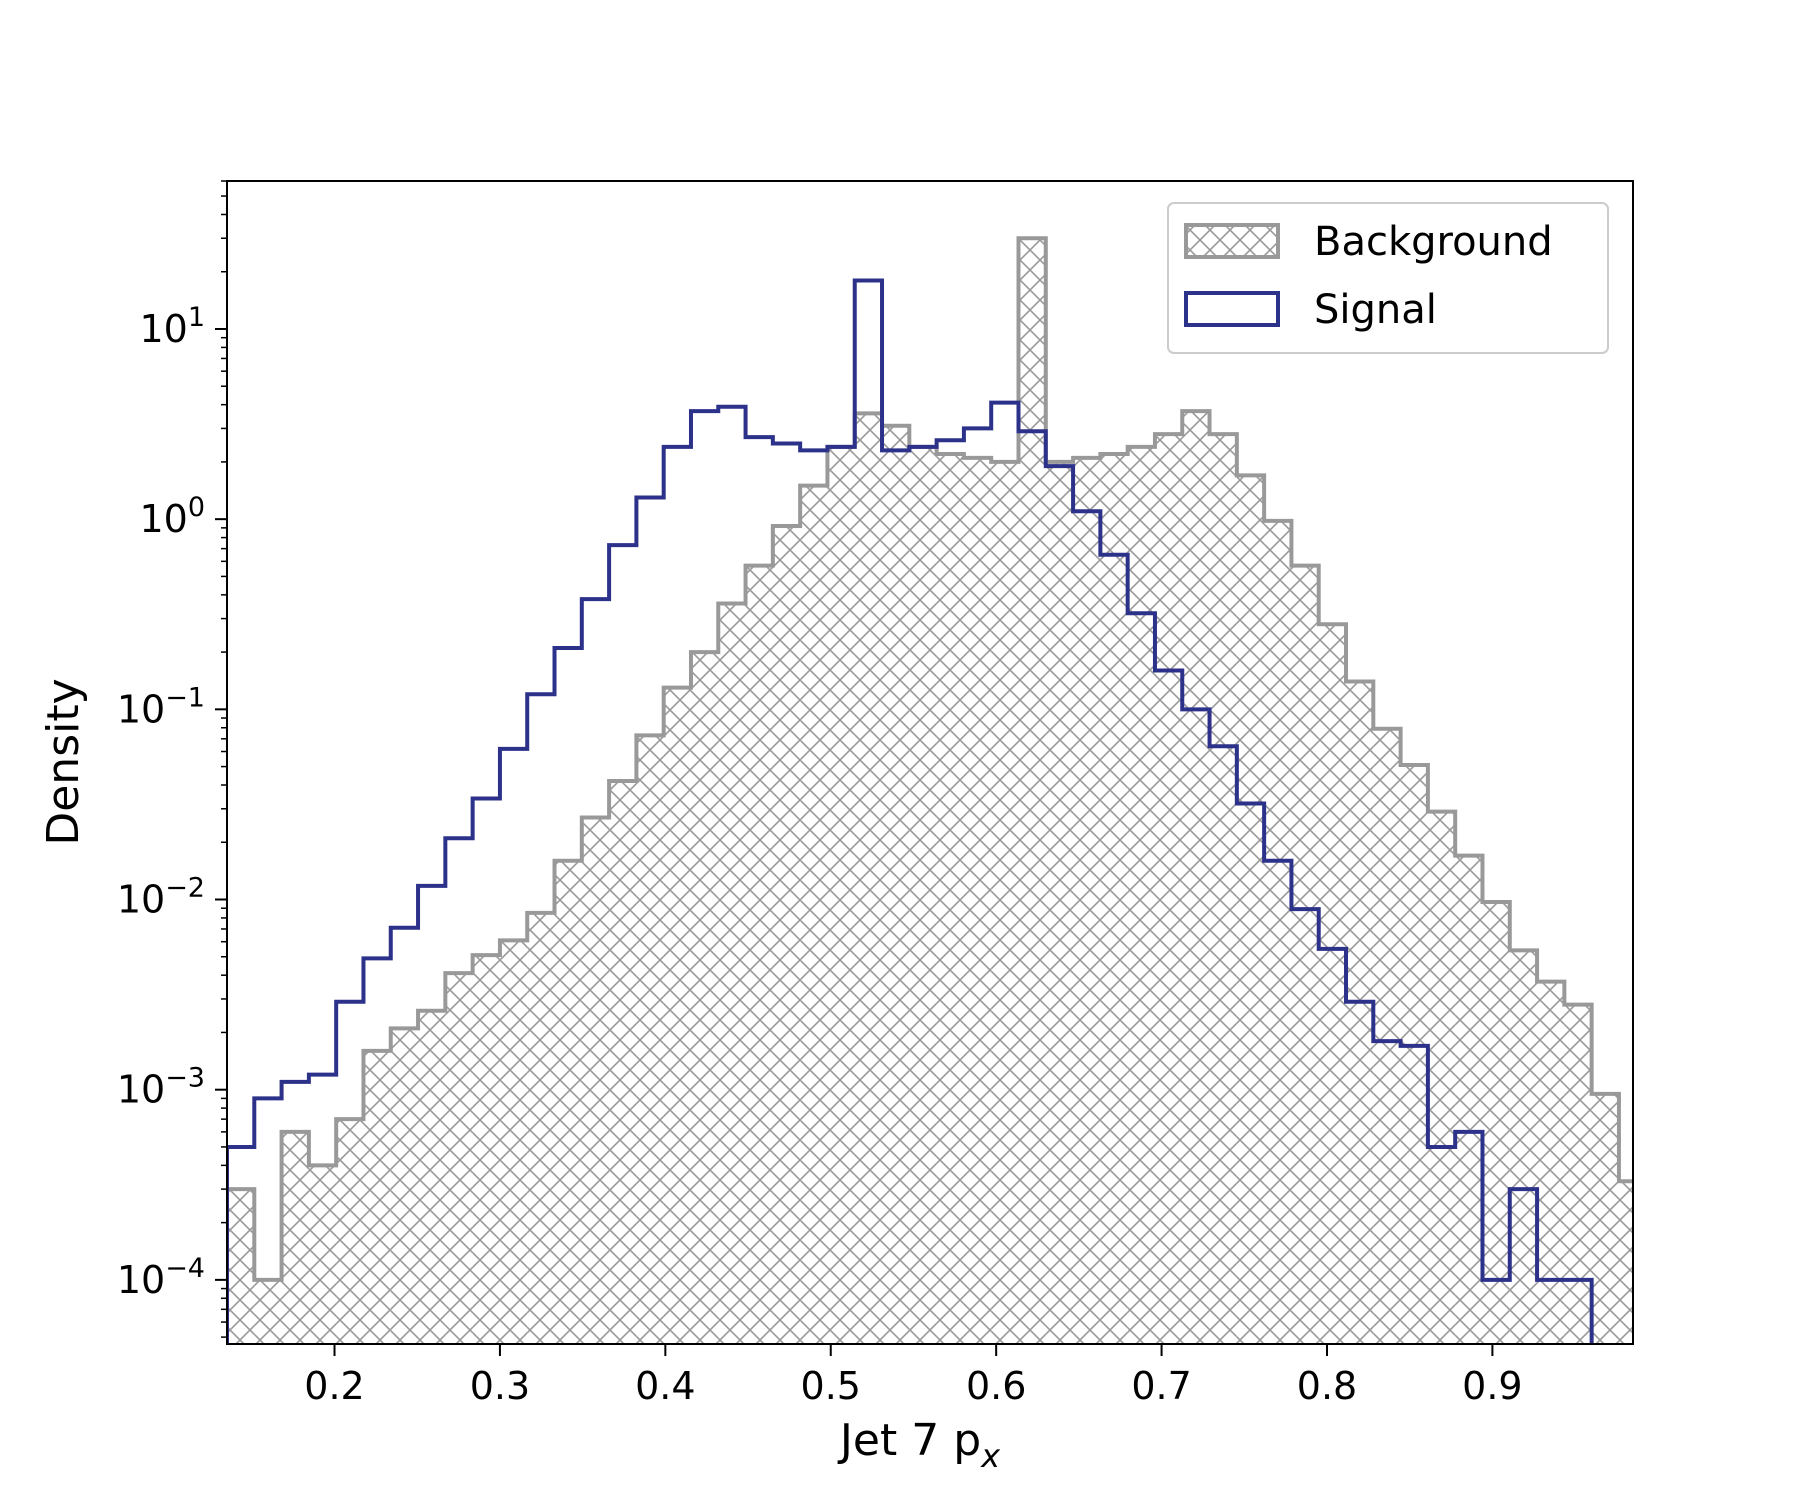 The image size is (1801, 1500). I want to click on x-tick-label: 0.2, so click(334, 1386).